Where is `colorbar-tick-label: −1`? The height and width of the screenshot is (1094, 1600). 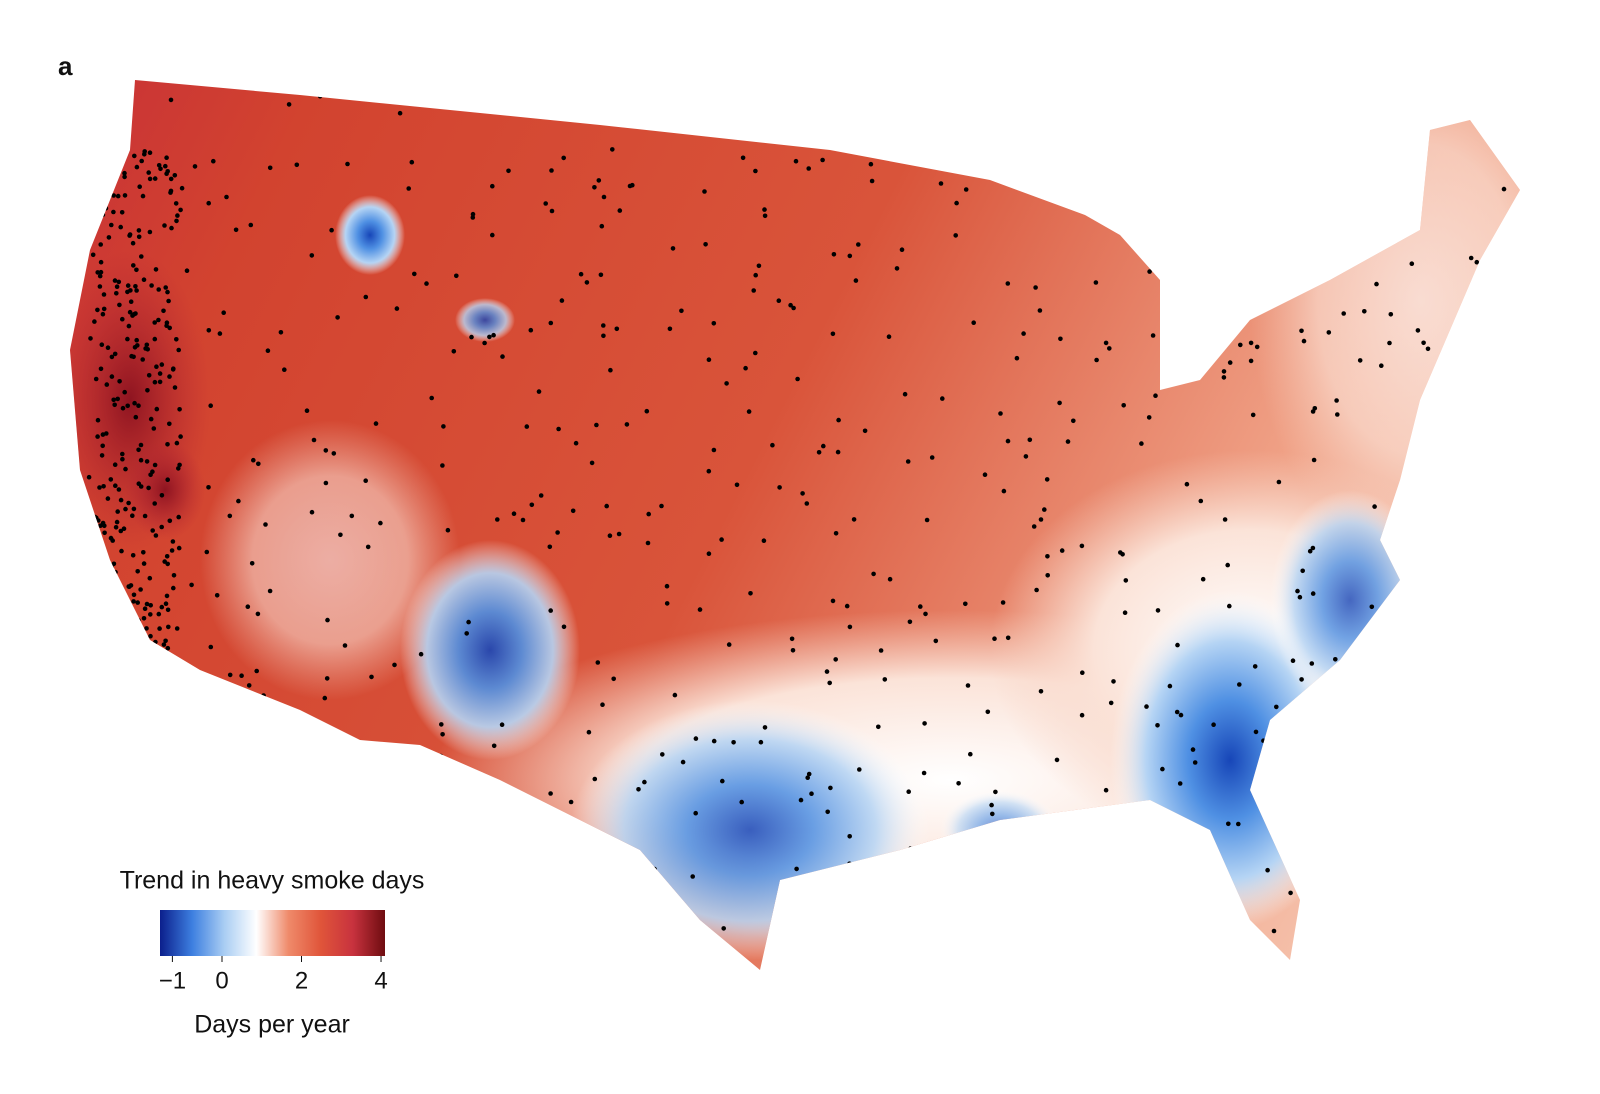
colorbar-tick-label: −1 is located at coordinates (172, 980).